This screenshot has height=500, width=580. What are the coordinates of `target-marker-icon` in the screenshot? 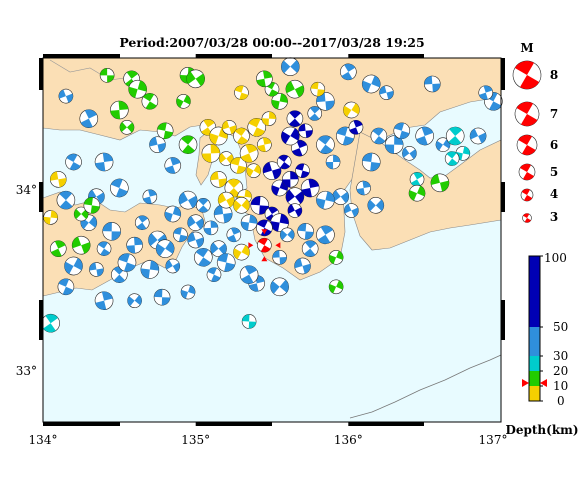 It's located at (251, 245).